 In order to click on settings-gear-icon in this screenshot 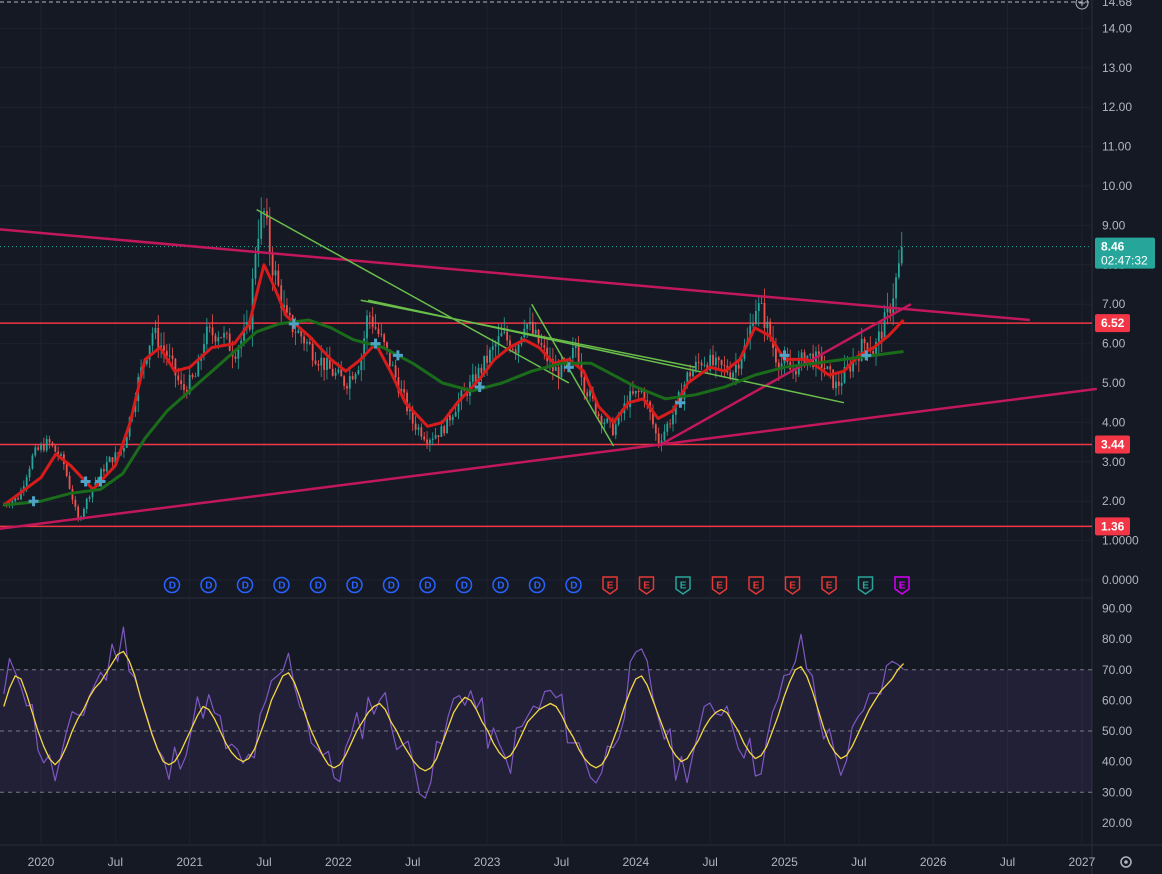, I will do `click(1126, 862)`.